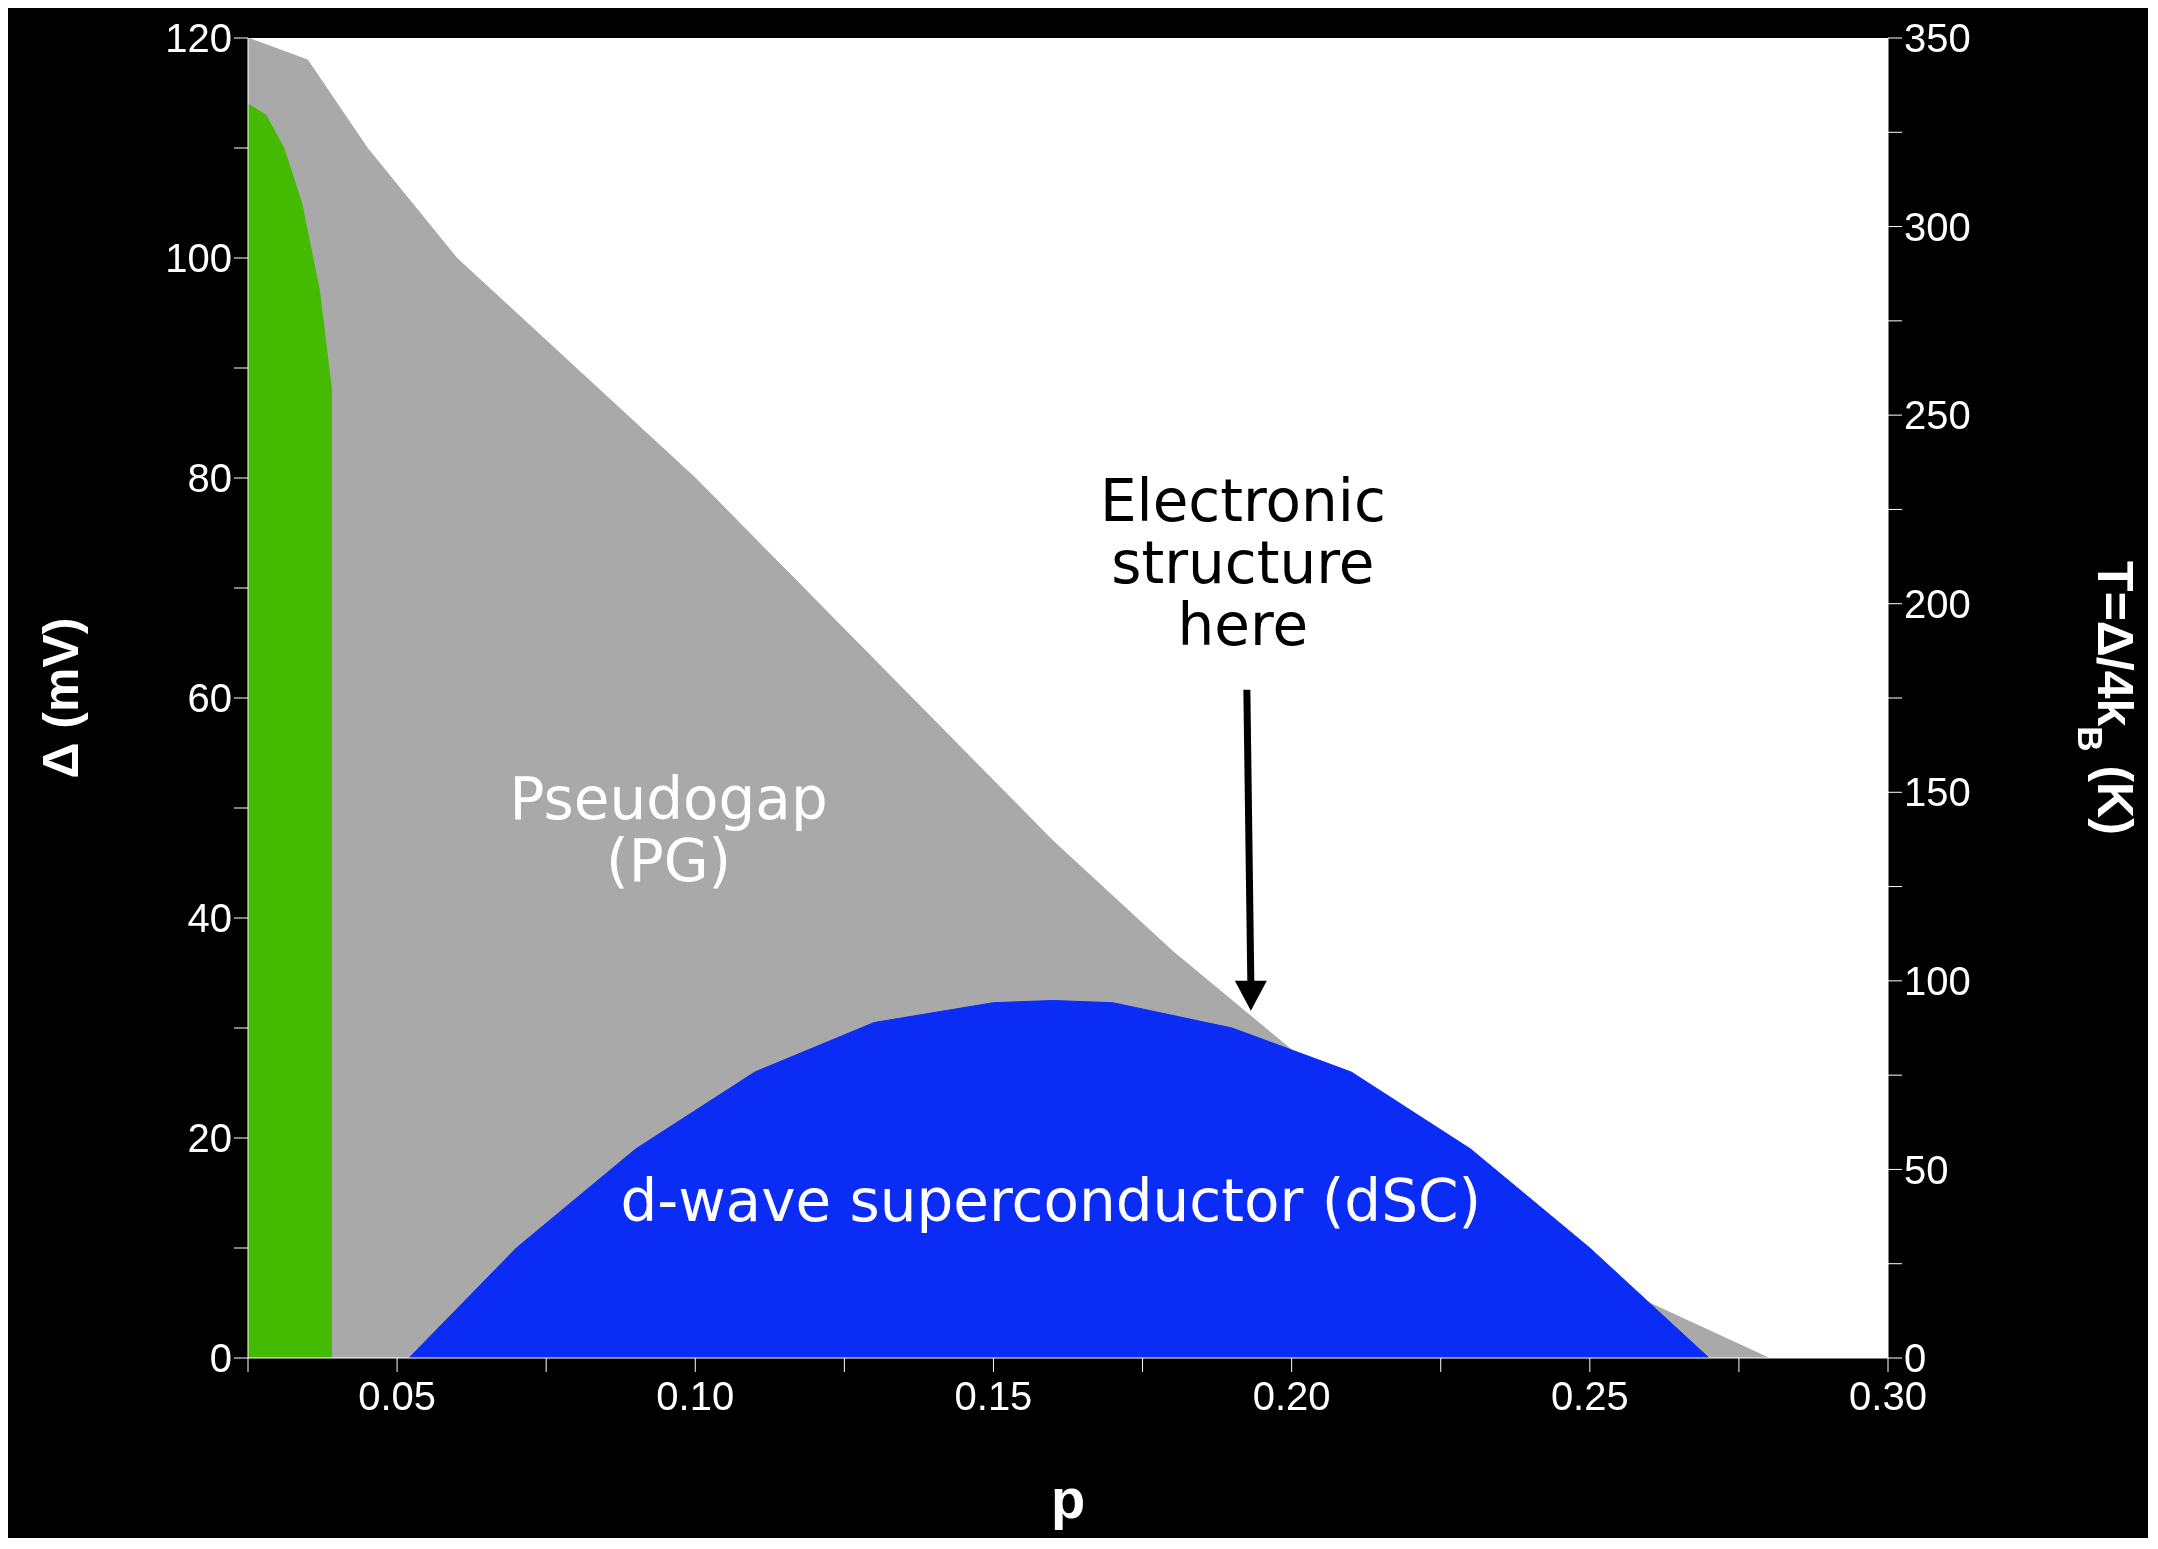 The height and width of the screenshot is (1549, 2158). I want to click on y-tick-label: 120, so click(198, 38).